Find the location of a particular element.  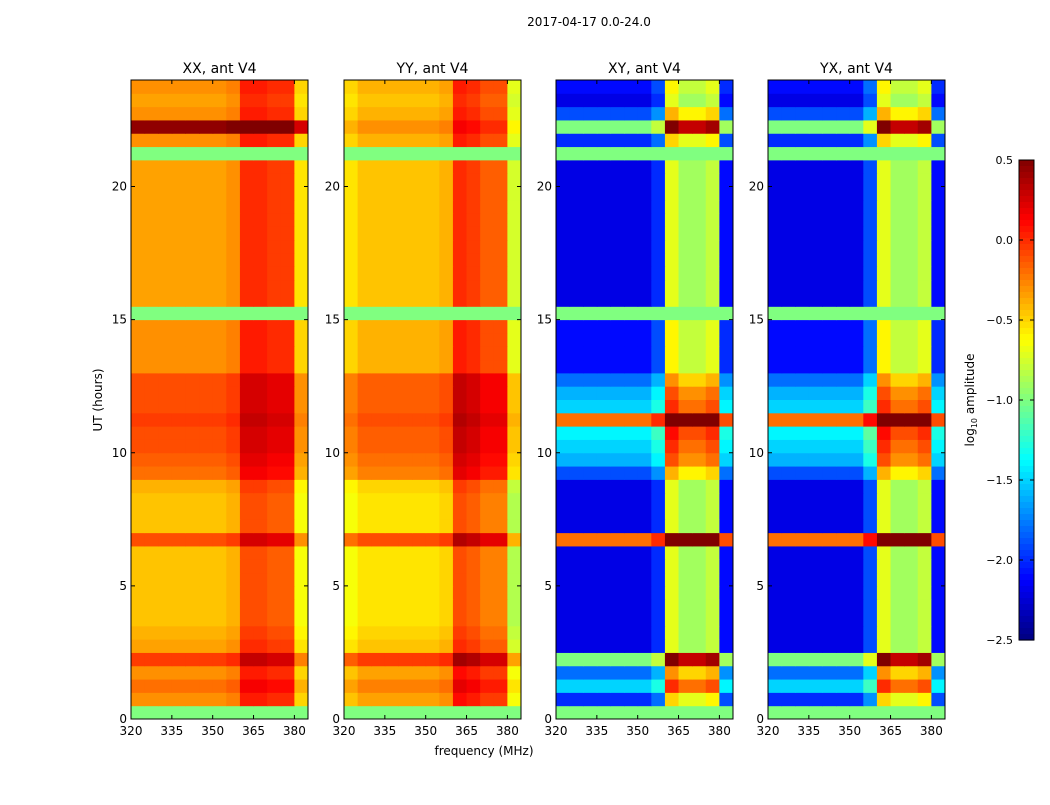

x-tick-label: 320 is located at coordinates (768, 731).